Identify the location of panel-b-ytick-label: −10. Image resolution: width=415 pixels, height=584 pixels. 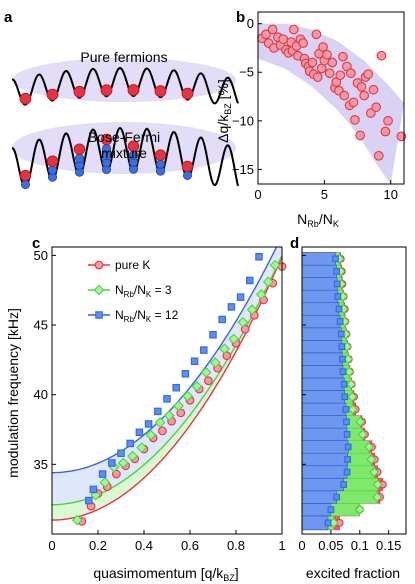
(243, 120).